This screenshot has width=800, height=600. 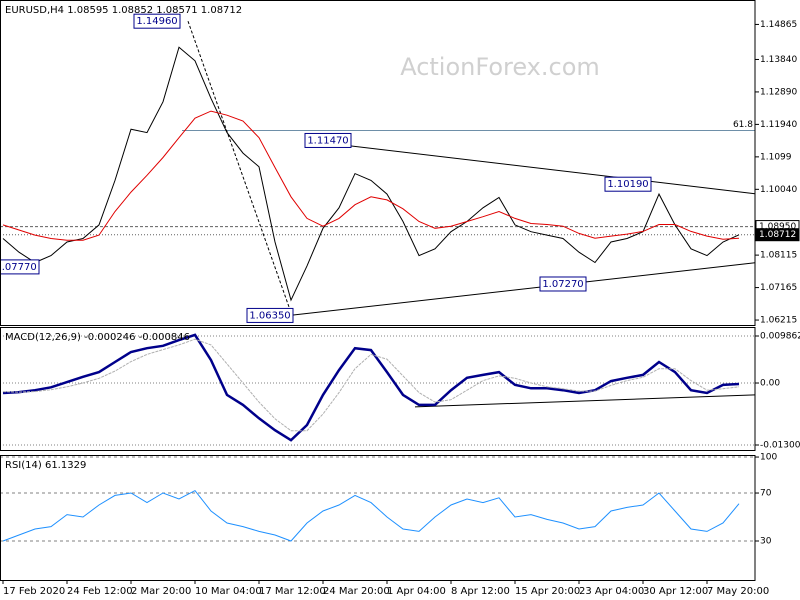 I want to click on price-tag-label: 1.08712, so click(x=777, y=235).